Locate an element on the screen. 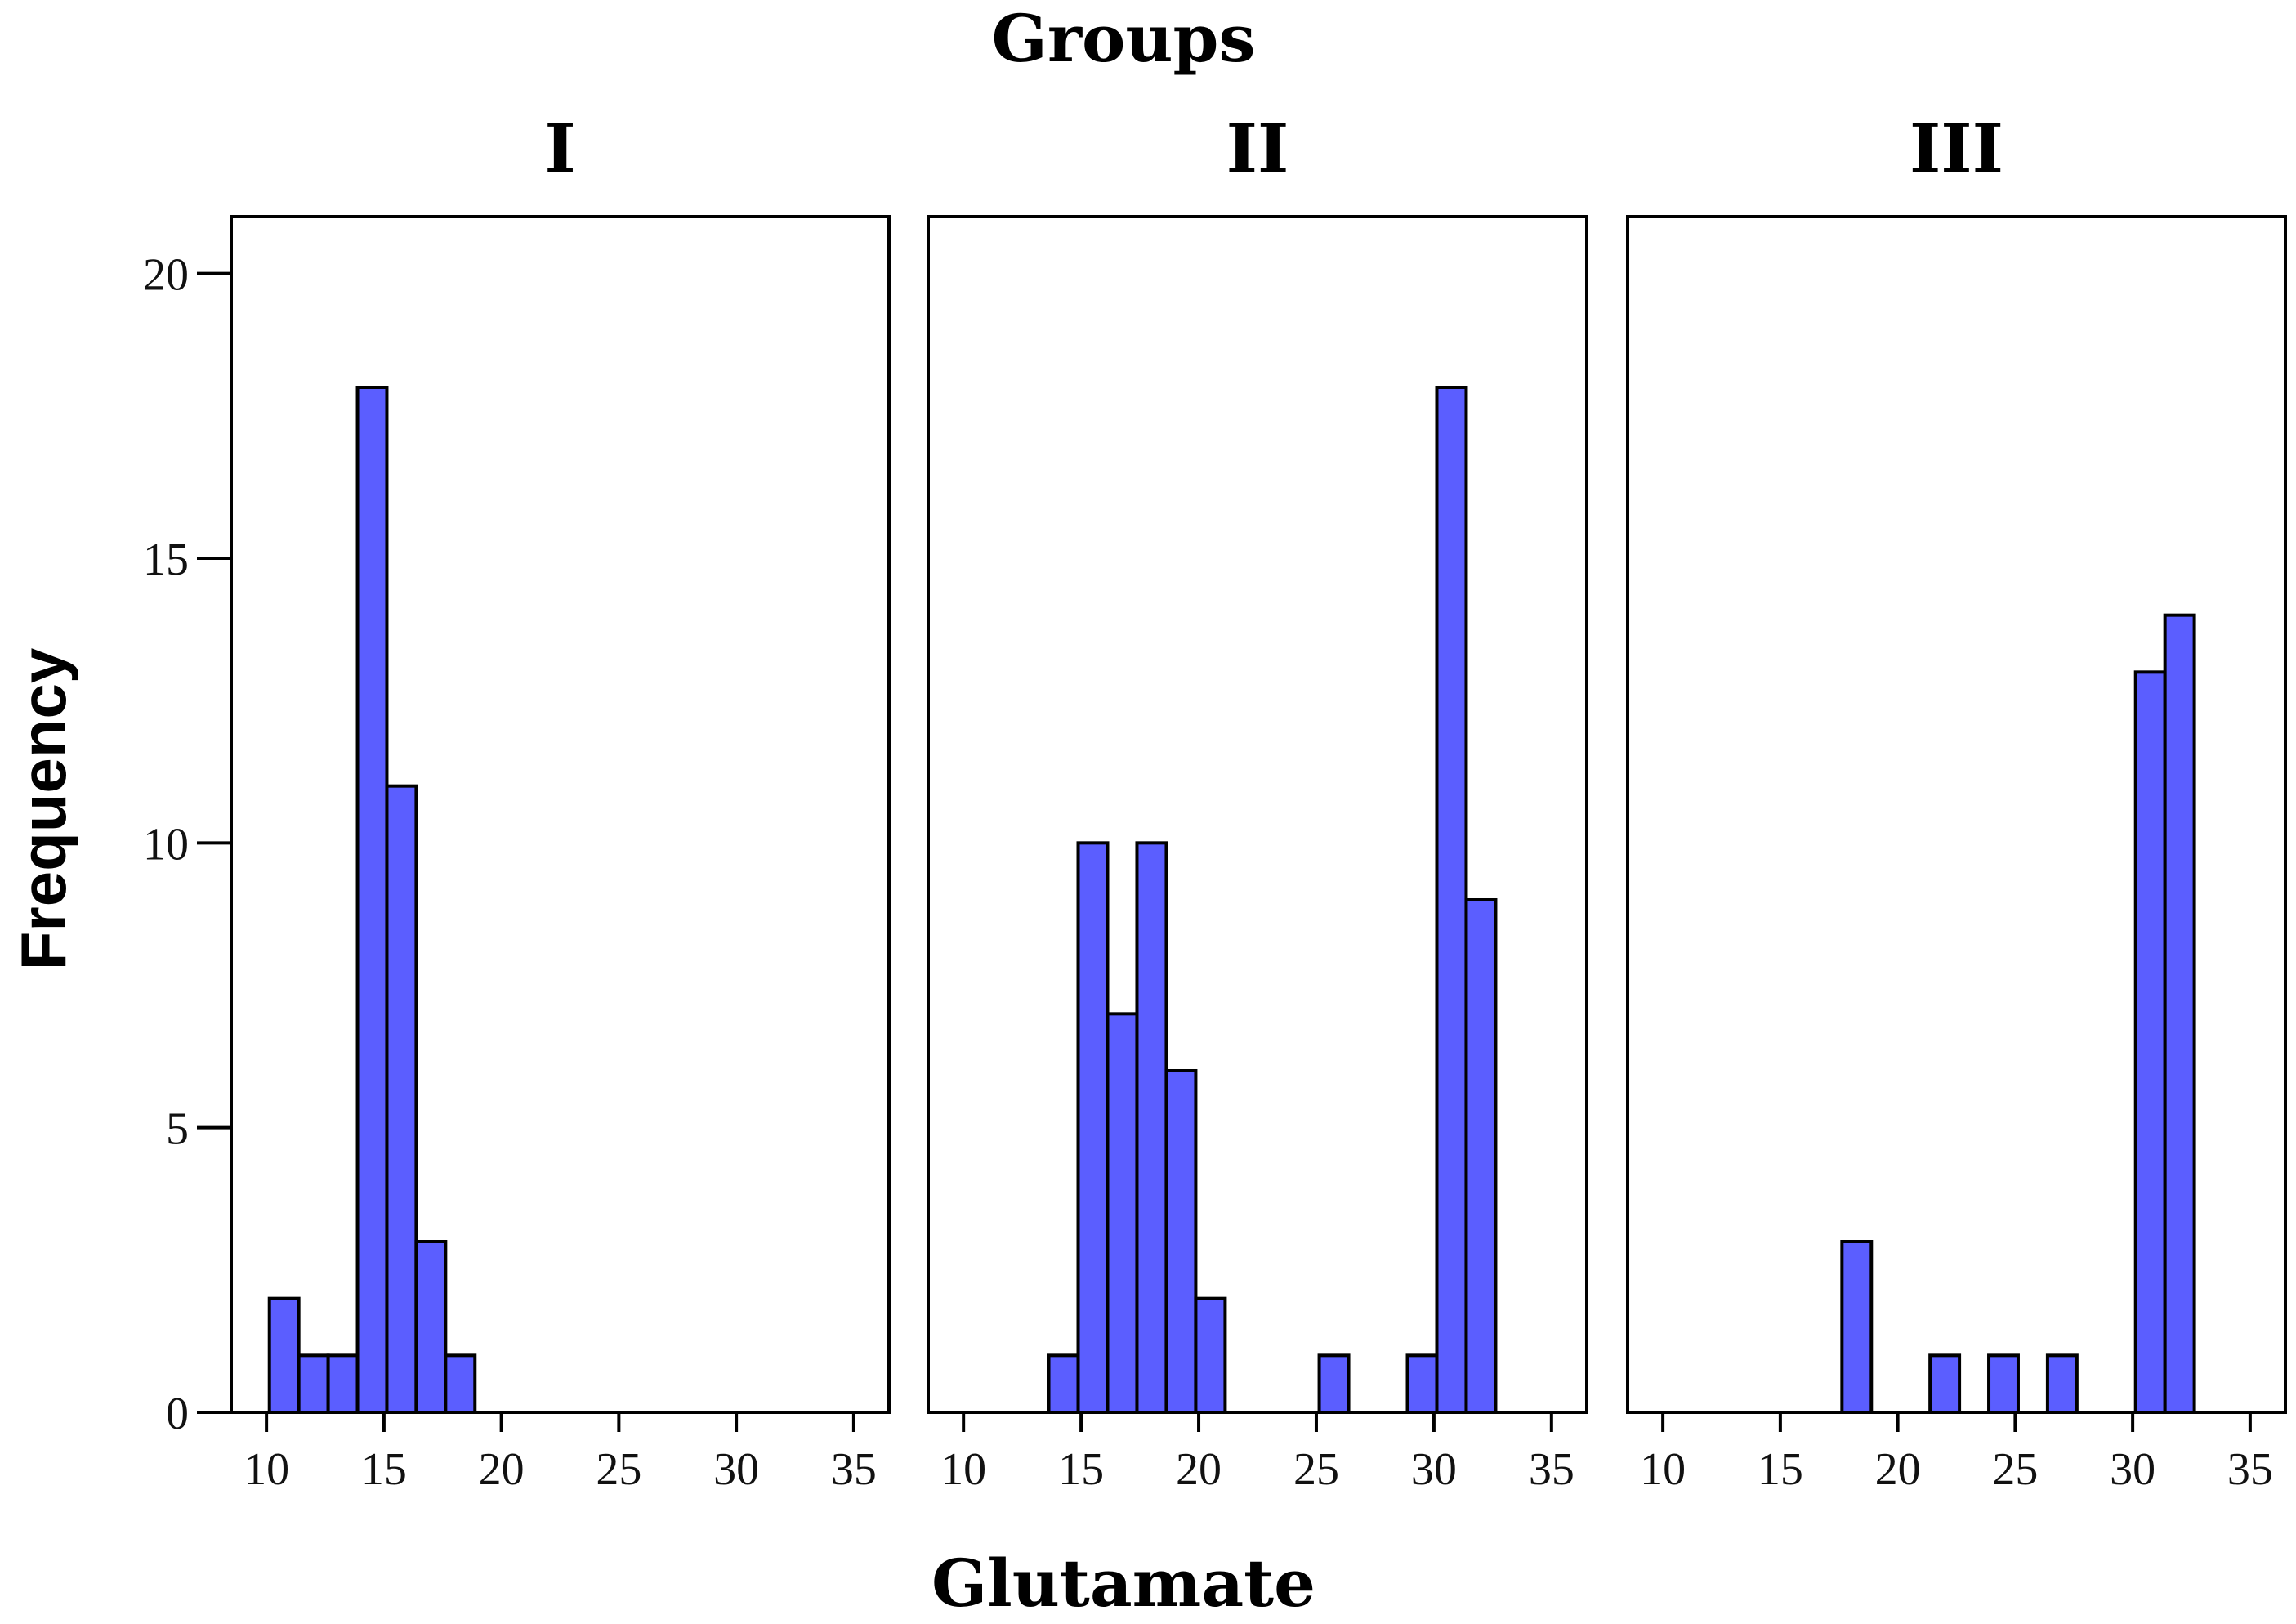  y-tick-label: 10 is located at coordinates (166, 845).